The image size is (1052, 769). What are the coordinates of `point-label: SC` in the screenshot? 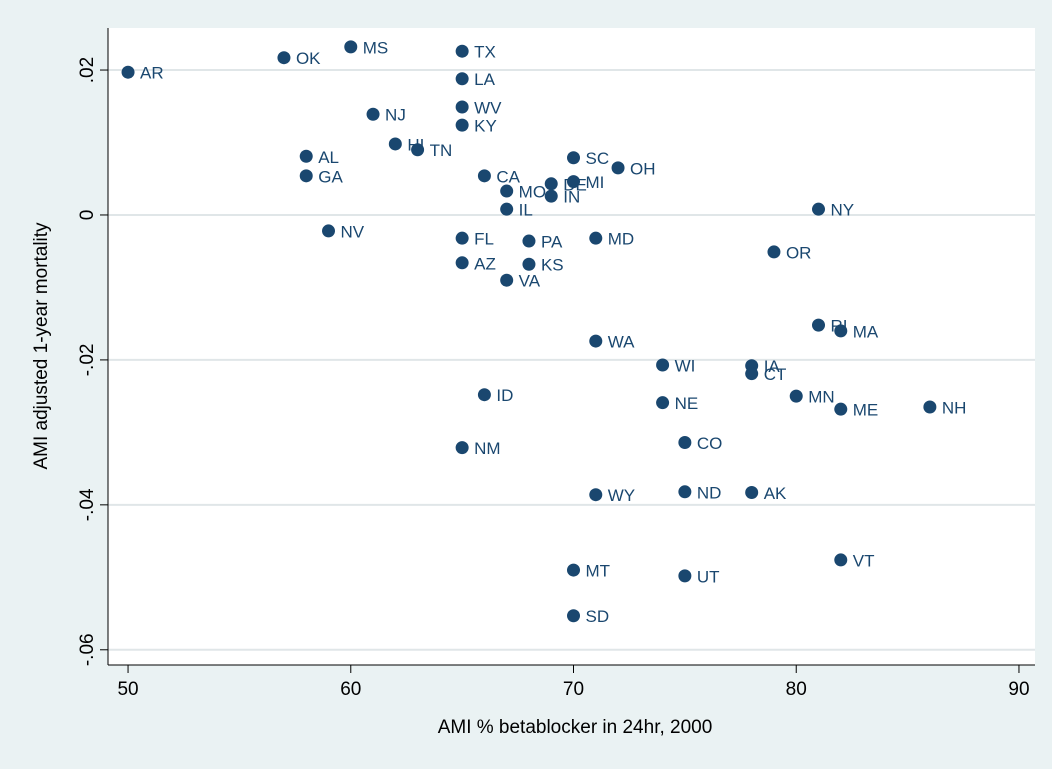 It's located at (598, 158).